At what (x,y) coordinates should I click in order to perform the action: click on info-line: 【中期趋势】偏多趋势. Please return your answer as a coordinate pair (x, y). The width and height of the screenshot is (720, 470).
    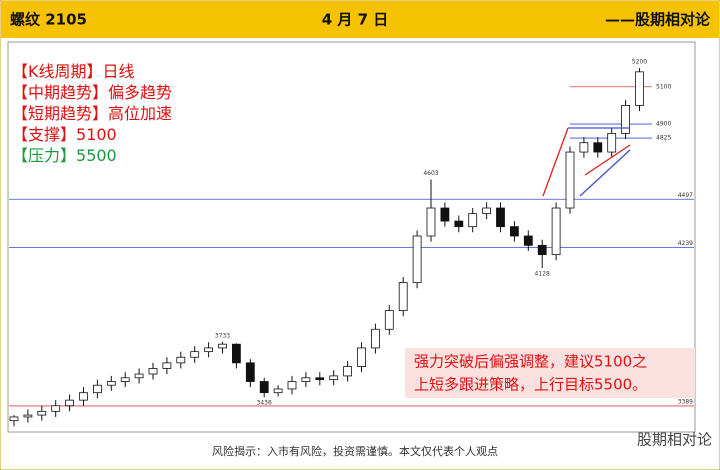
    Looking at the image, I should click on (92, 92).